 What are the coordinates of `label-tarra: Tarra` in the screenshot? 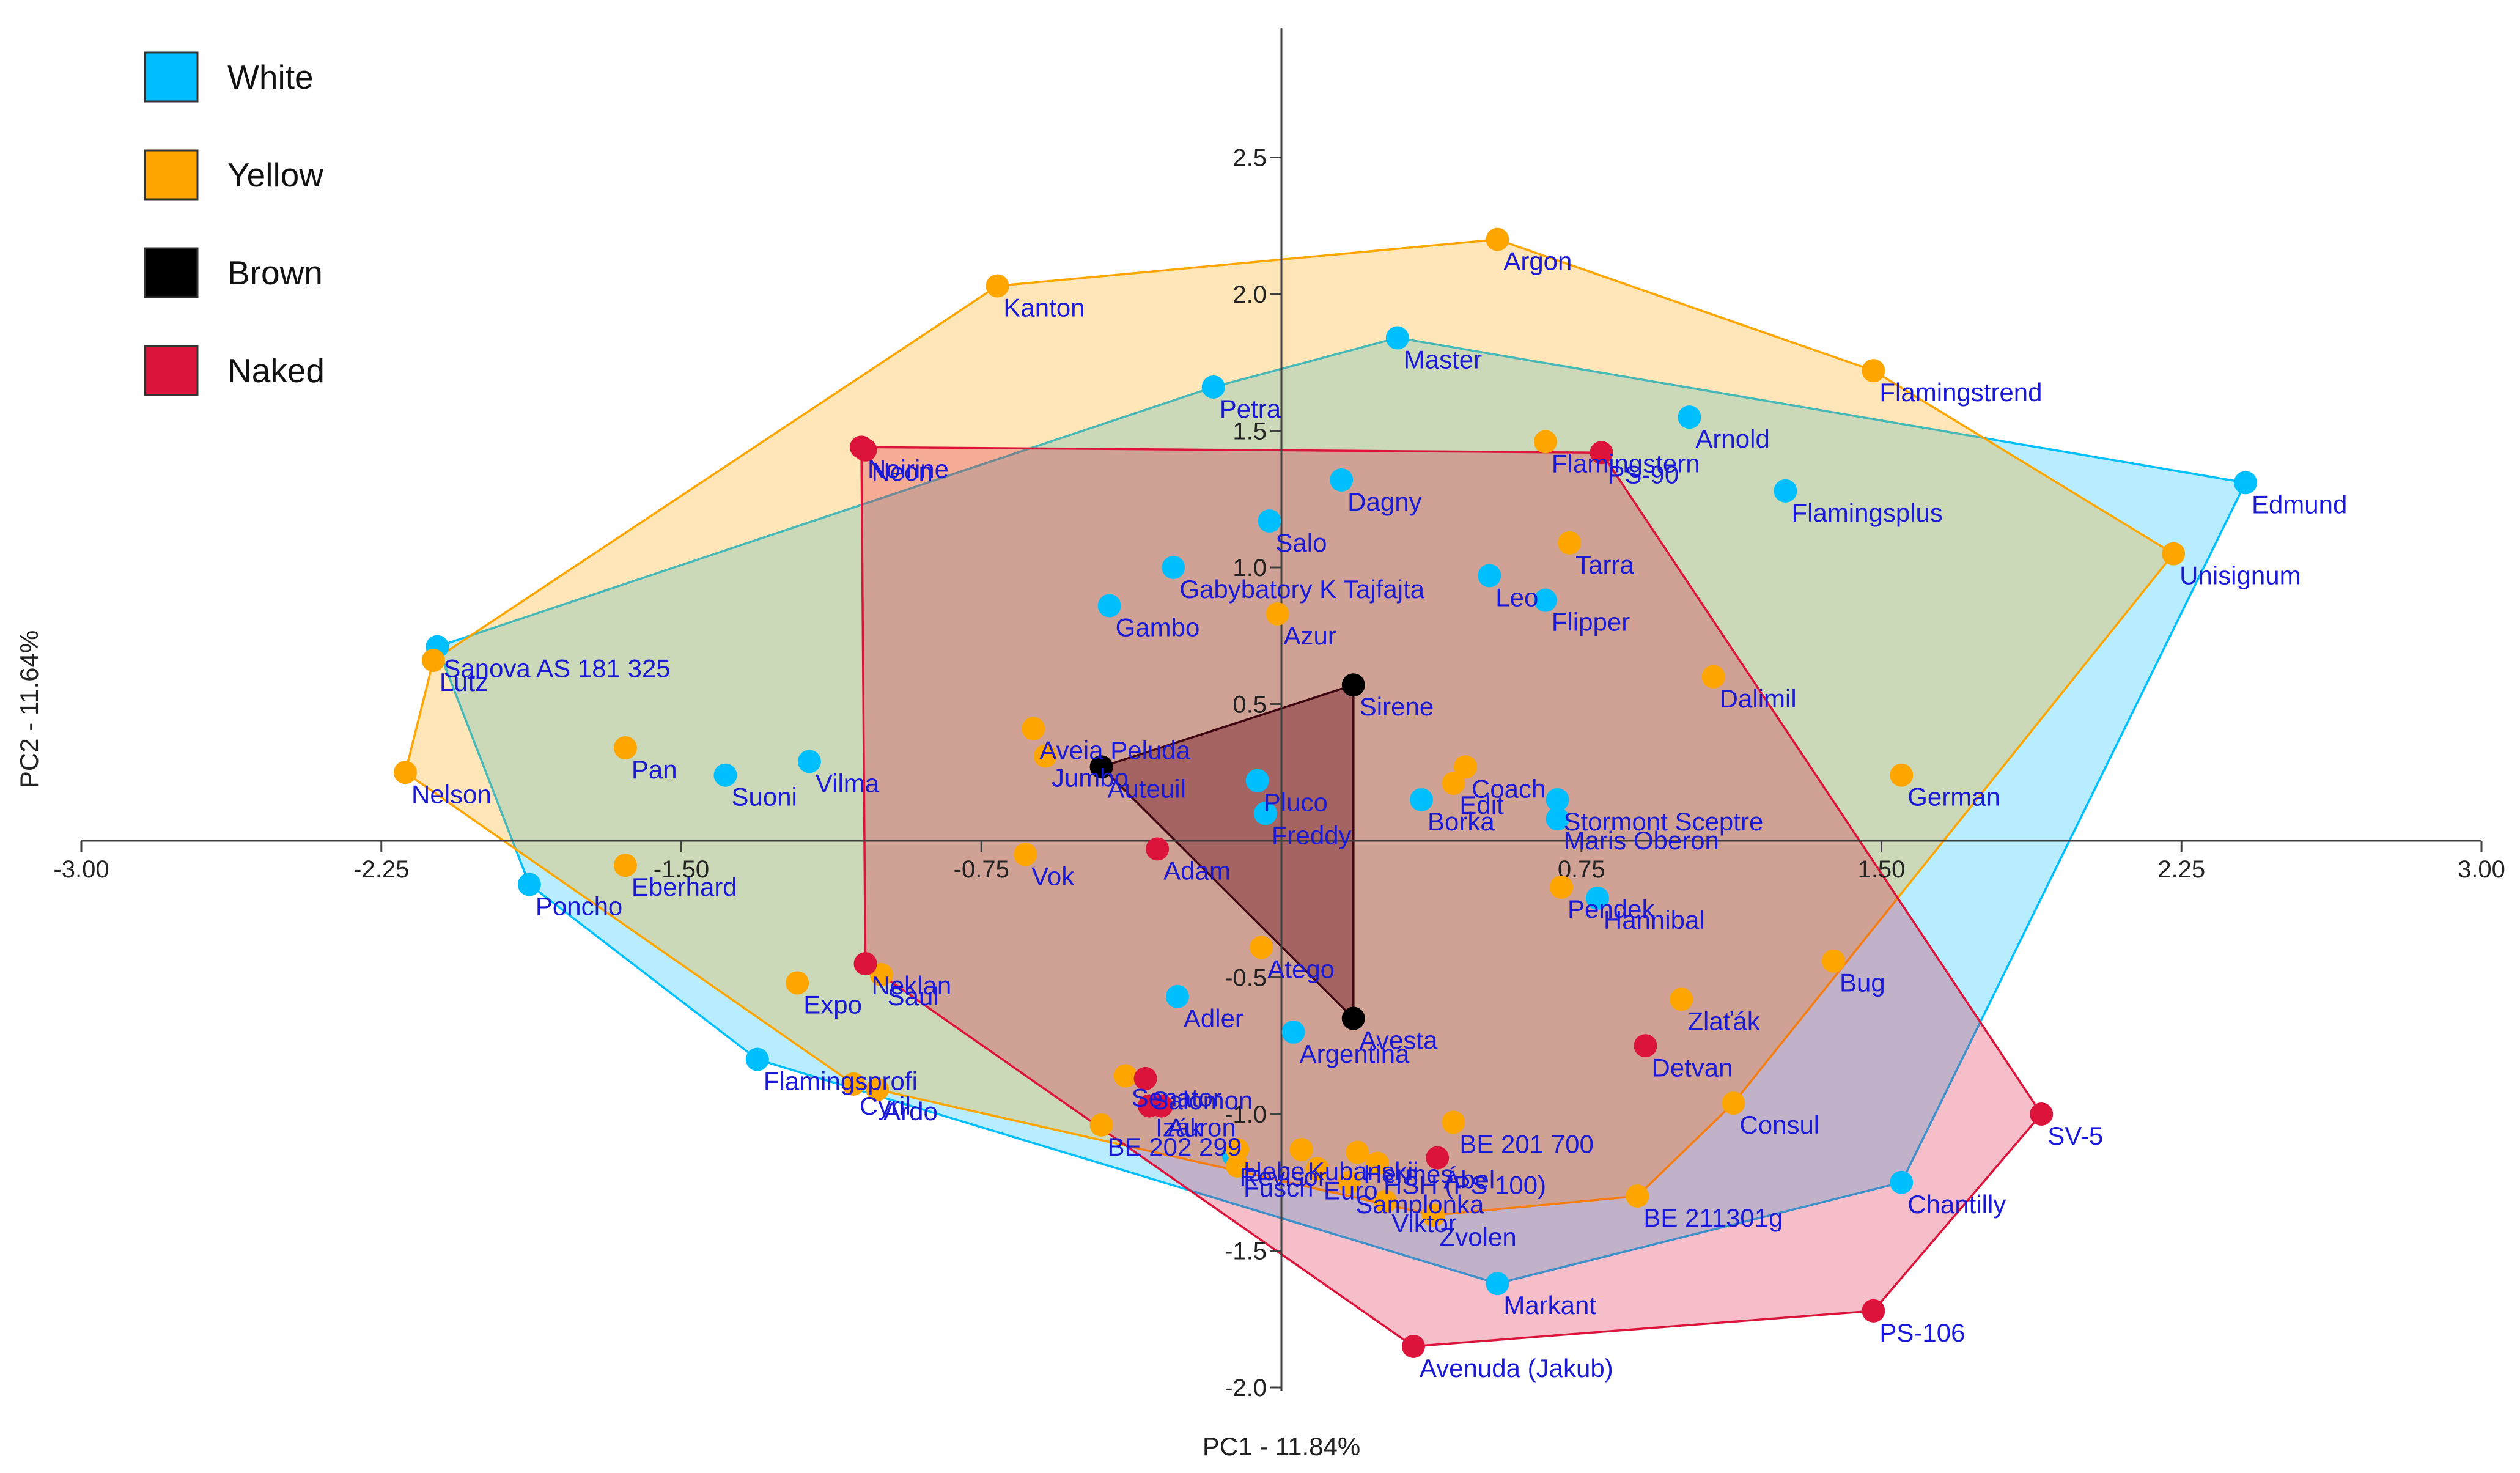 It's located at (1604, 564).